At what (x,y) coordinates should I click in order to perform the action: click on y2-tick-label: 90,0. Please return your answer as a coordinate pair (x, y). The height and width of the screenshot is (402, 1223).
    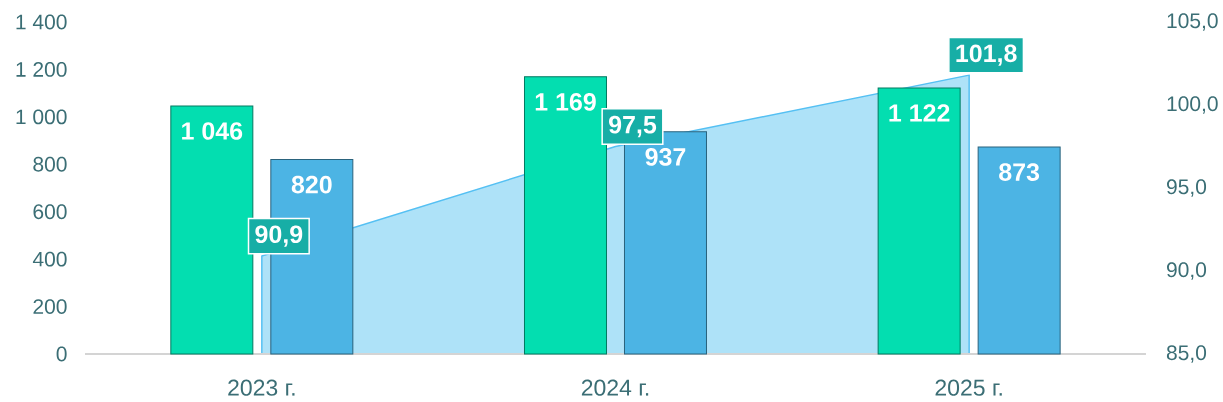
    Looking at the image, I should click on (1186, 271).